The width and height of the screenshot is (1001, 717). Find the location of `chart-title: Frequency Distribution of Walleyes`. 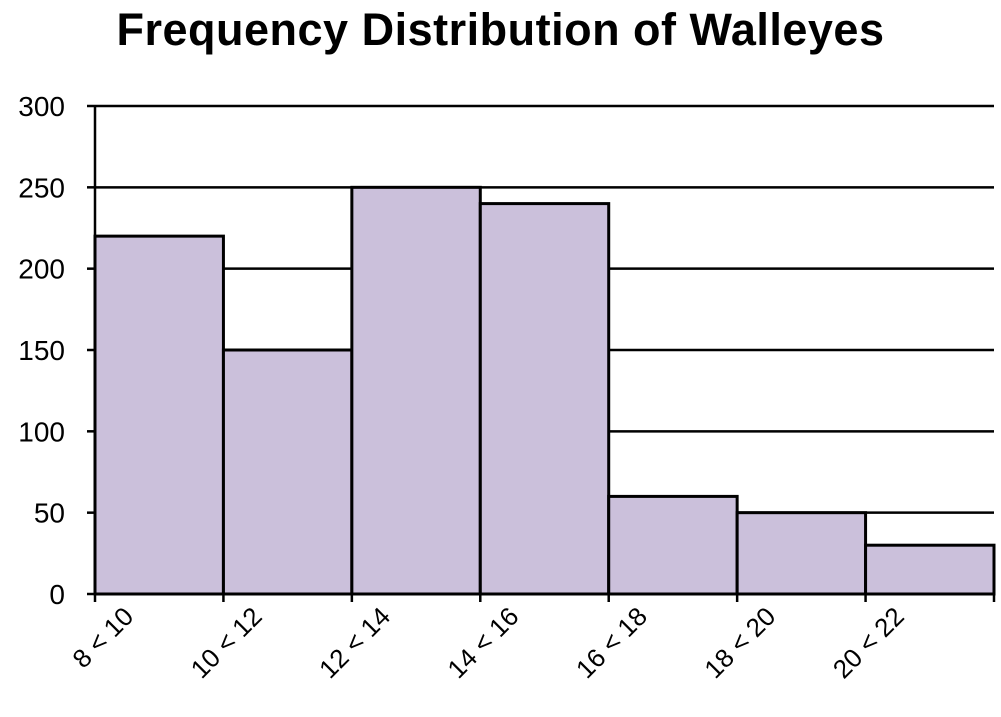

chart-title: Frequency Distribution of Walleyes is located at coordinates (500, 29).